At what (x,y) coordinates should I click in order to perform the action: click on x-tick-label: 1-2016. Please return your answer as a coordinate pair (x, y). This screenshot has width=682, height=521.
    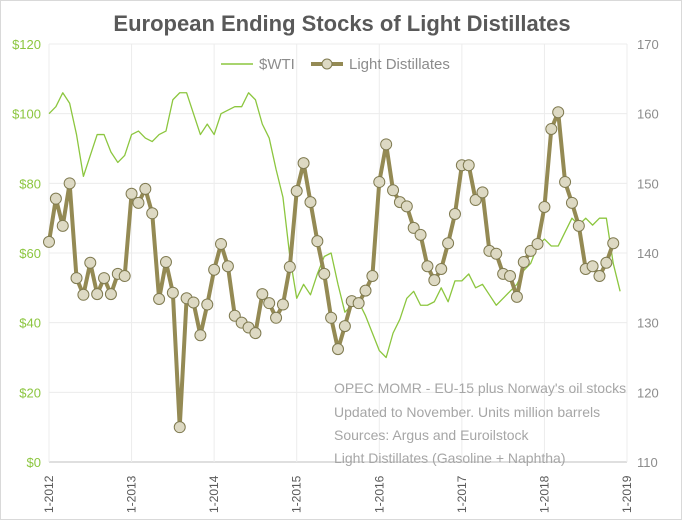
    Looking at the image, I should click on (379, 494).